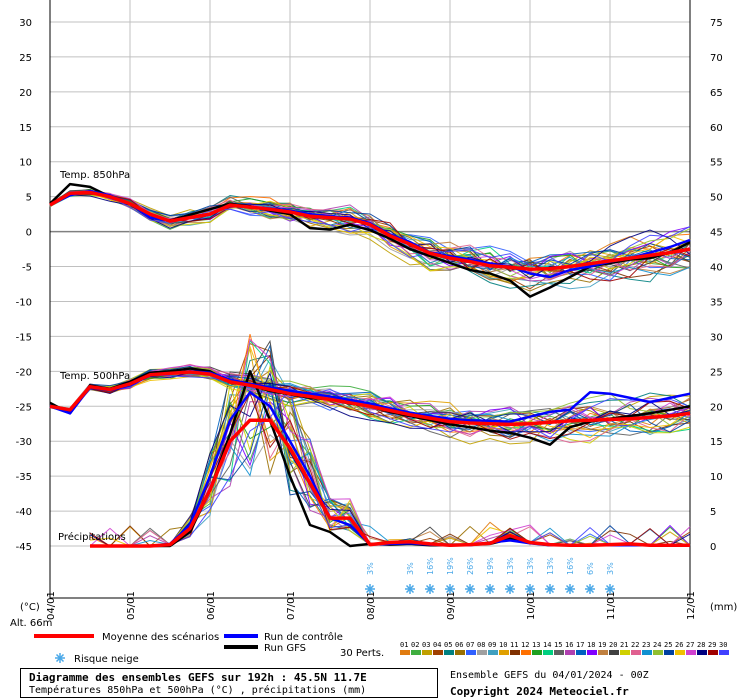  Describe the element at coordinates (30, 607) in the screenshot. I see `left-unit-label: (°C)` at that location.